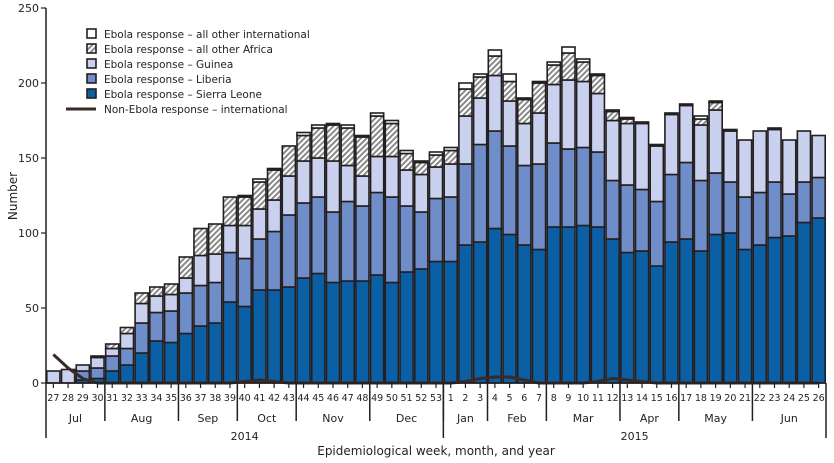 This screenshot has height=463, width=834. What do you see at coordinates (392, 398) in the screenshot?
I see `x-tick-label: 50` at bounding box center [392, 398].